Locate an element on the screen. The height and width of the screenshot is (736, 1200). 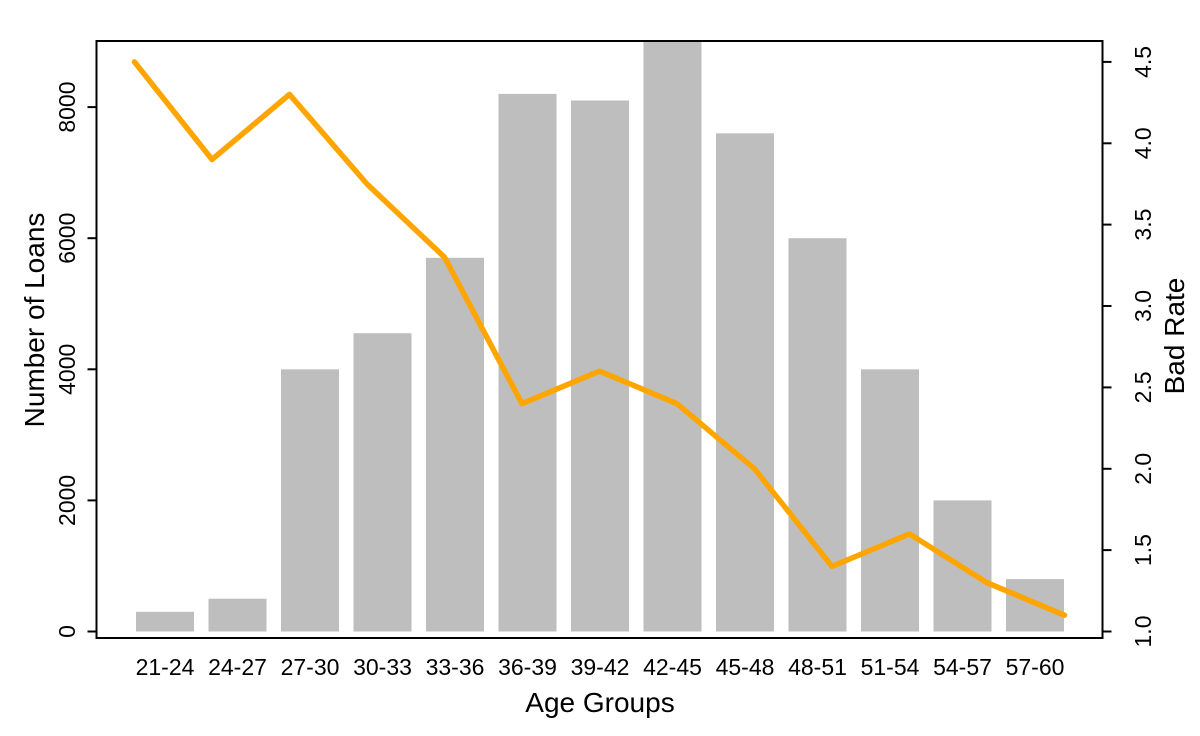
x-axis-category-label: 24-27 is located at coordinates (237, 667).